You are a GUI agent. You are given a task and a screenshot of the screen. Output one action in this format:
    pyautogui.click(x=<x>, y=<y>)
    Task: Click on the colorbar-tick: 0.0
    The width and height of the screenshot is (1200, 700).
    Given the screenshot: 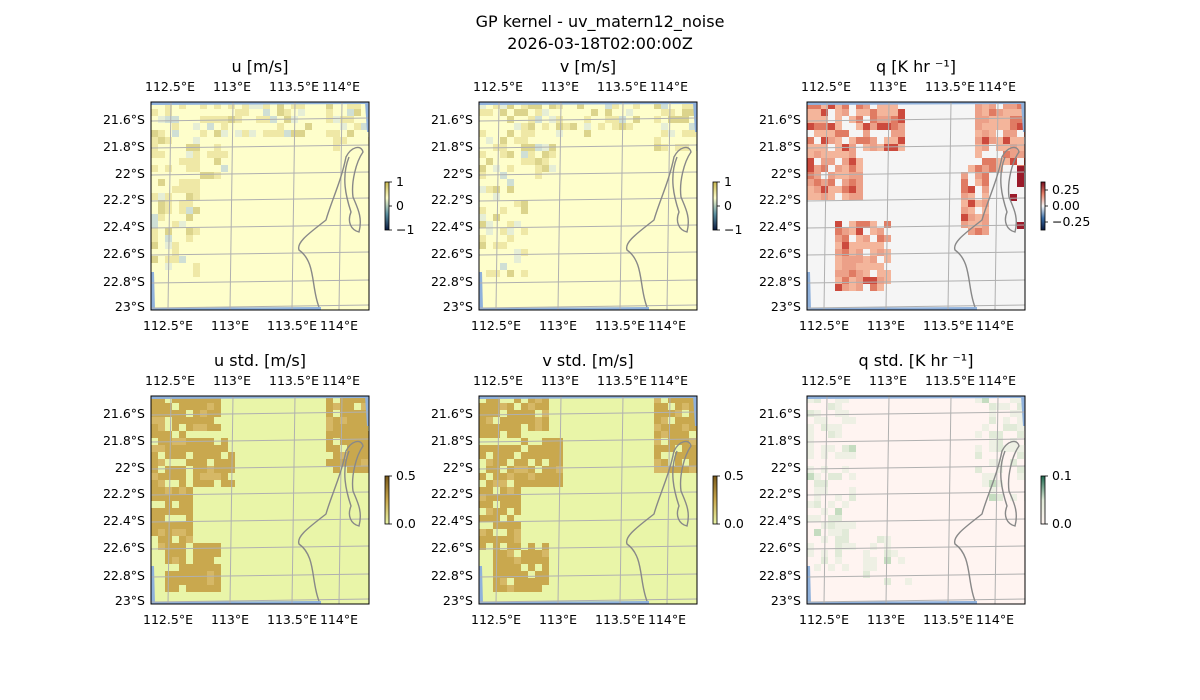 What is the action you would take?
    pyautogui.click(x=734, y=523)
    